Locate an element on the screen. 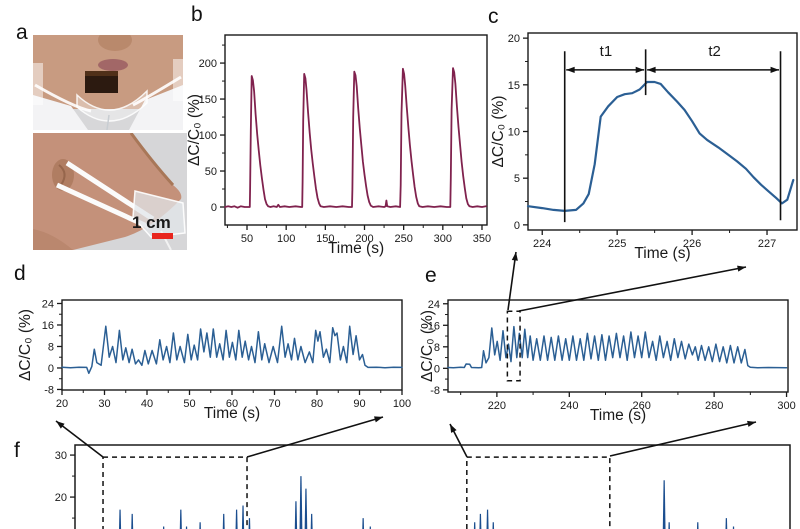  x-tick-label: 20 is located at coordinates (62, 404).